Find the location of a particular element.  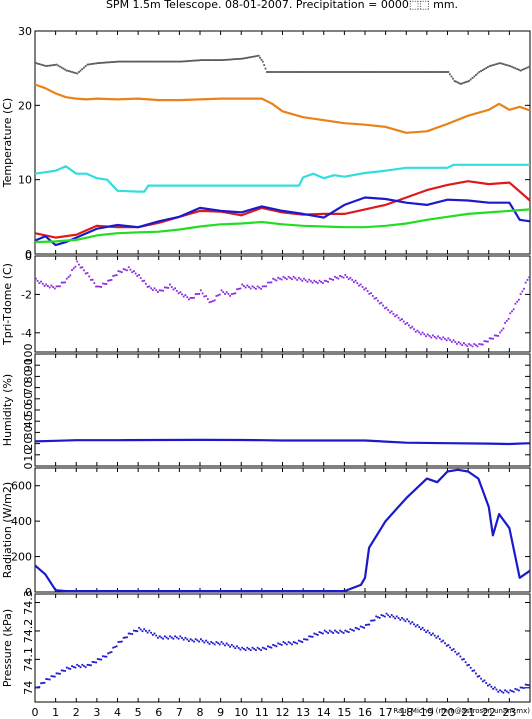

y-tick-label: 100 is located at coordinates (28, 354).